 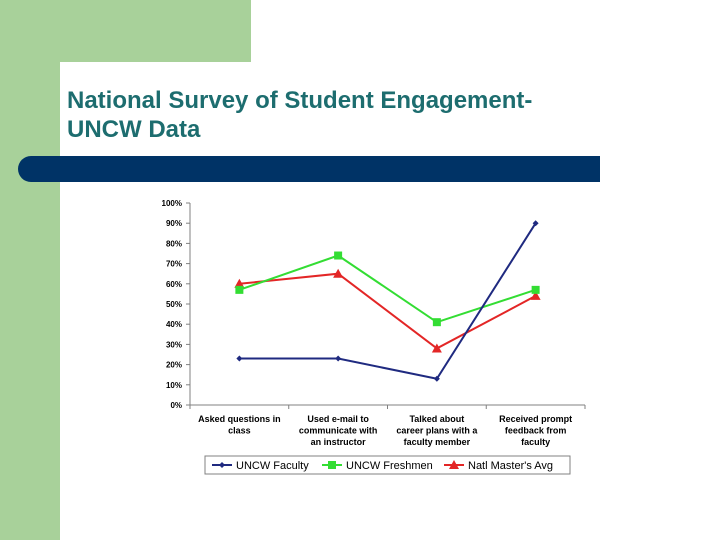 I want to click on y-tick-label: 70%, so click(x=174, y=264).